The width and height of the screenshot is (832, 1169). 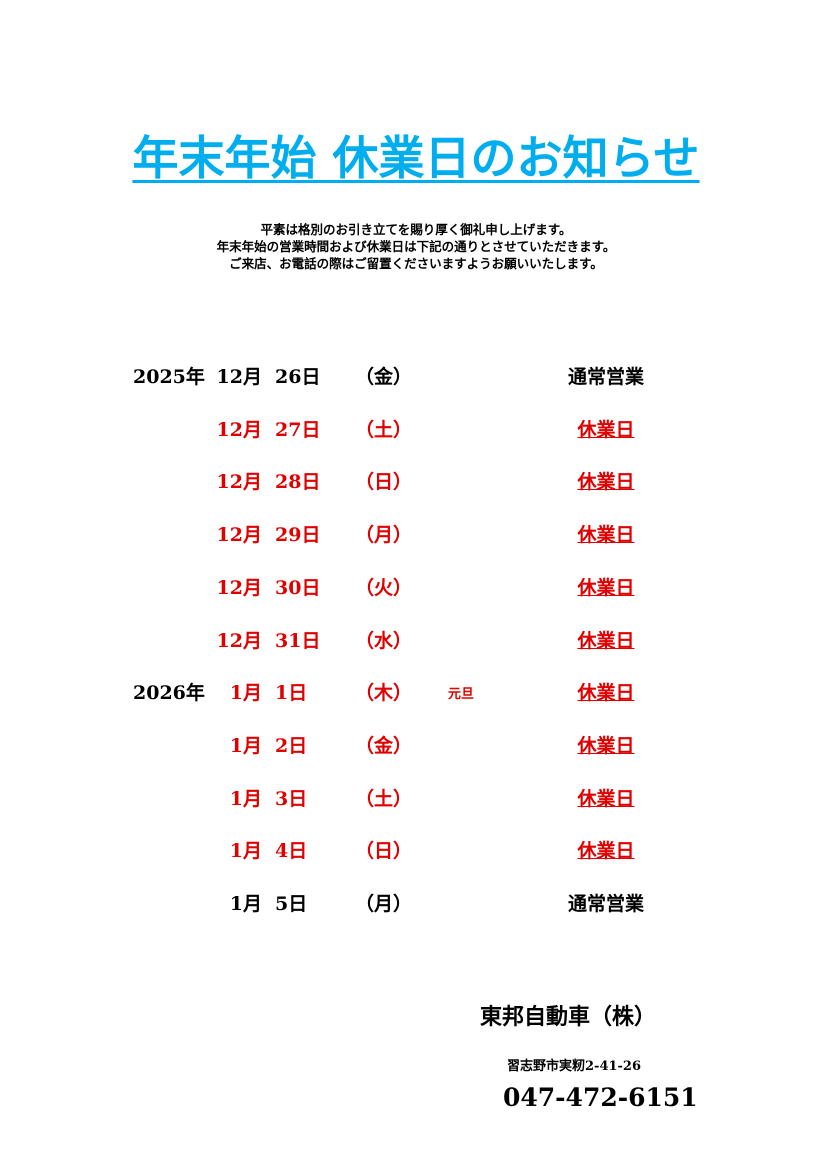 What do you see at coordinates (416, 535) in the screenshot?
I see `schedule-row: 12月 29日 （月） 休業日` at bounding box center [416, 535].